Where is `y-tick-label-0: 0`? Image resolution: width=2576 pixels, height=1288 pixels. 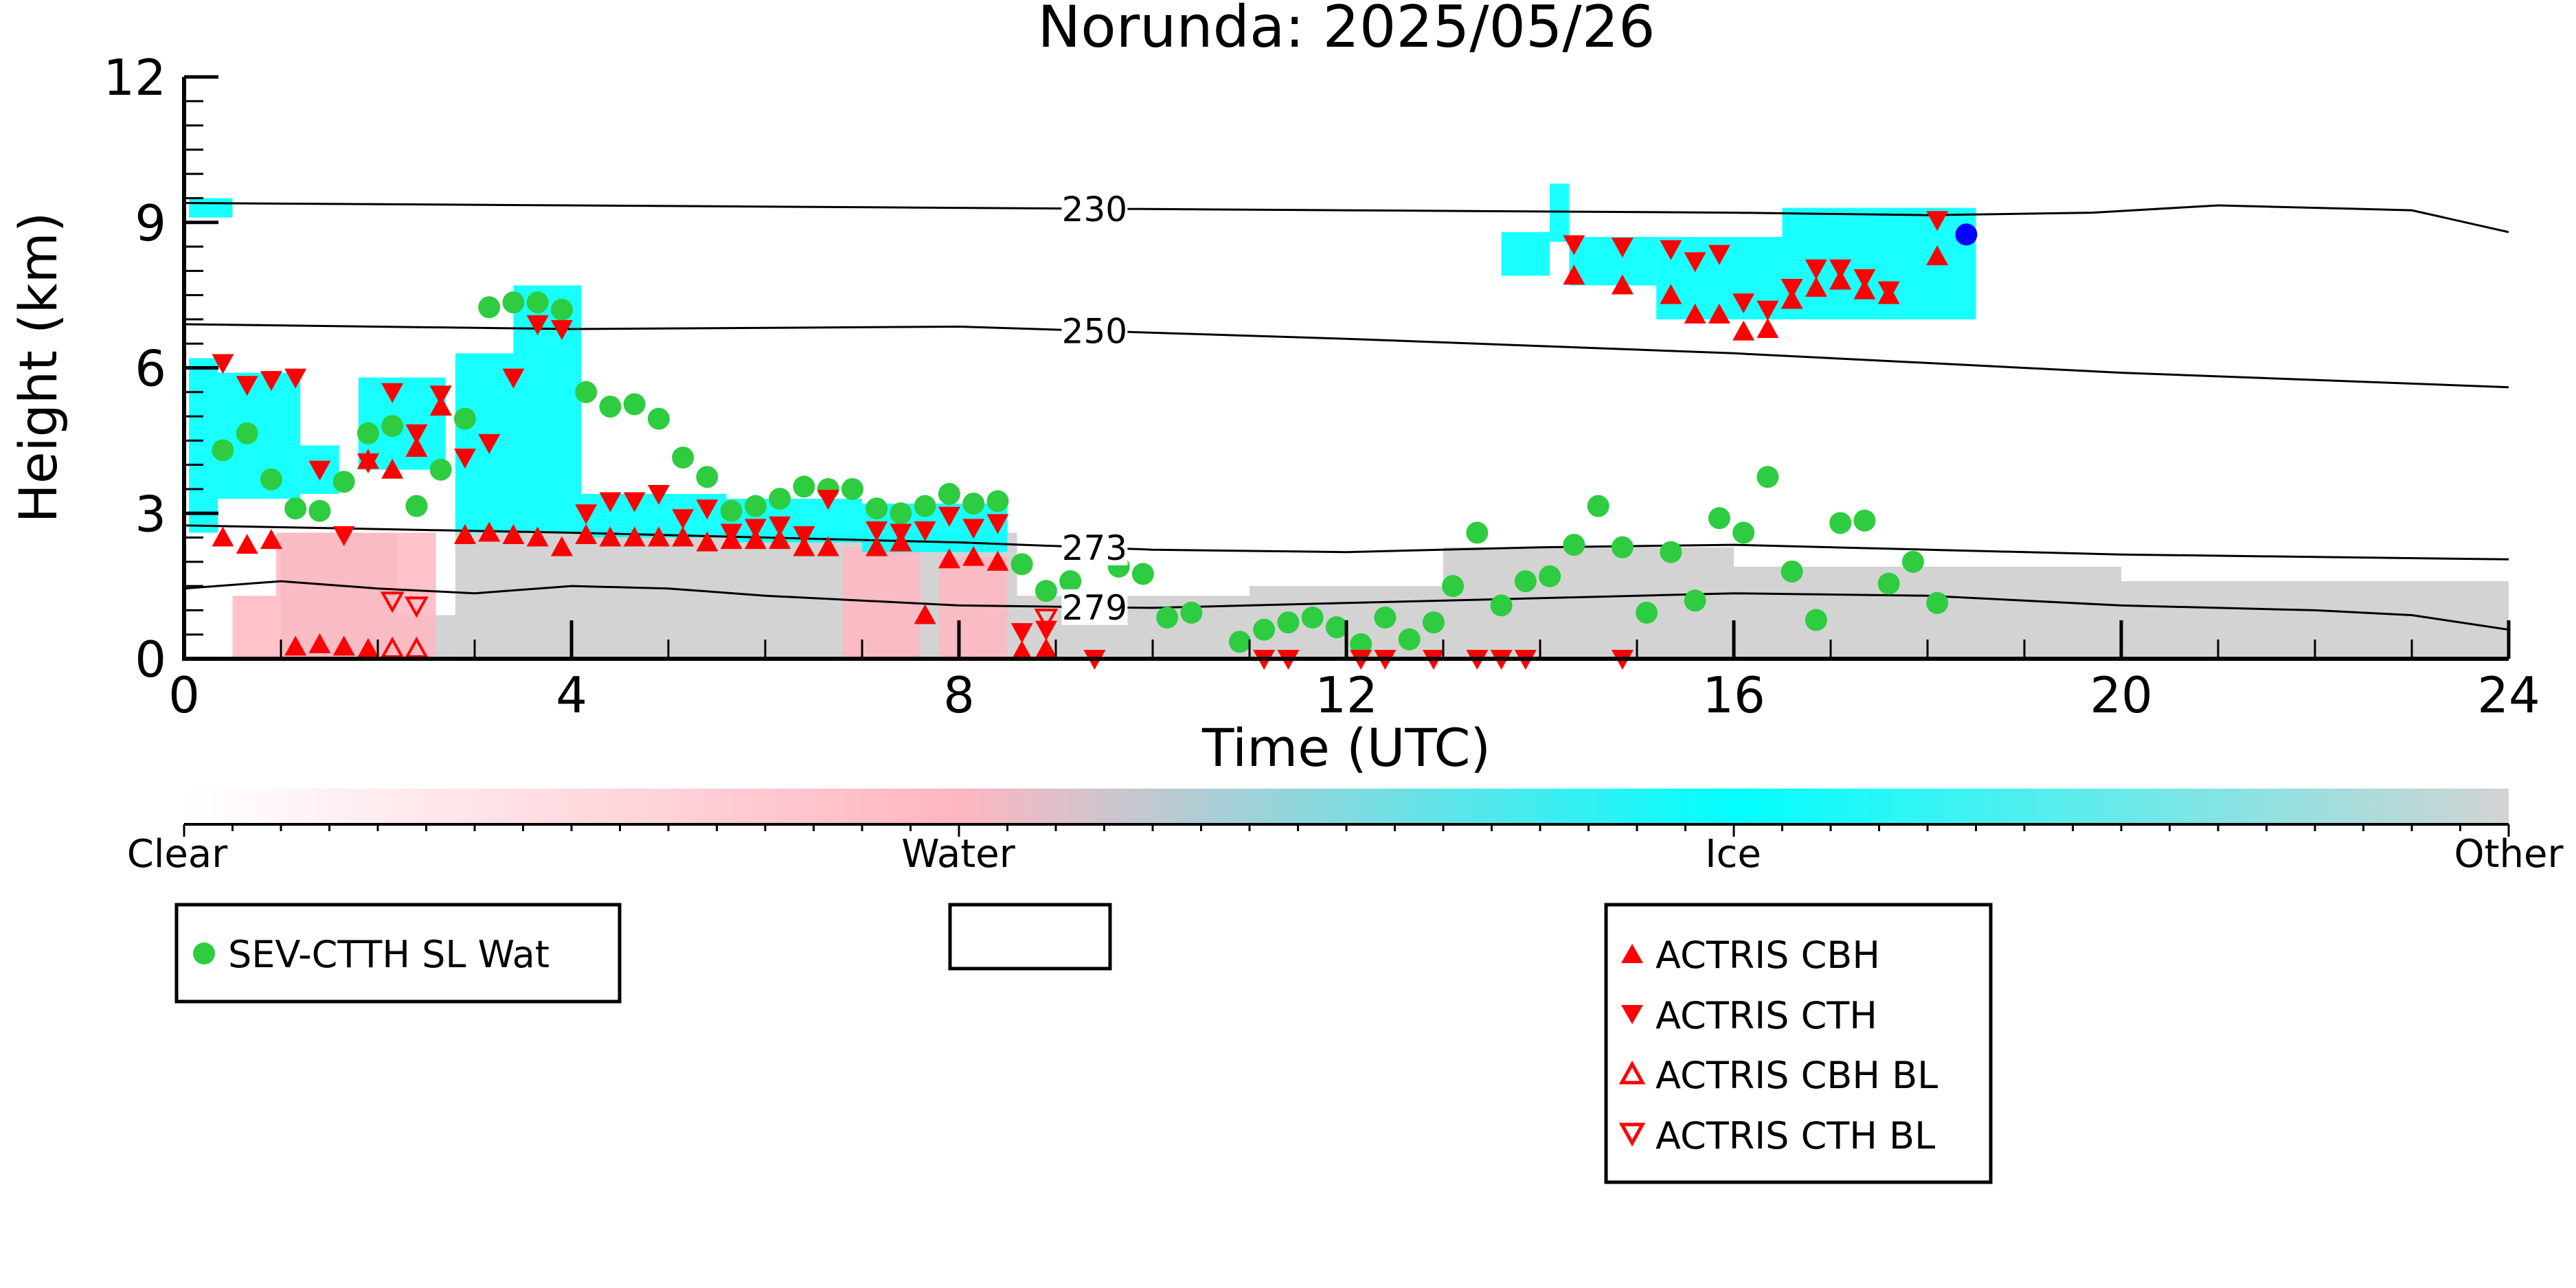 y-tick-label-0: 0 is located at coordinates (150, 659).